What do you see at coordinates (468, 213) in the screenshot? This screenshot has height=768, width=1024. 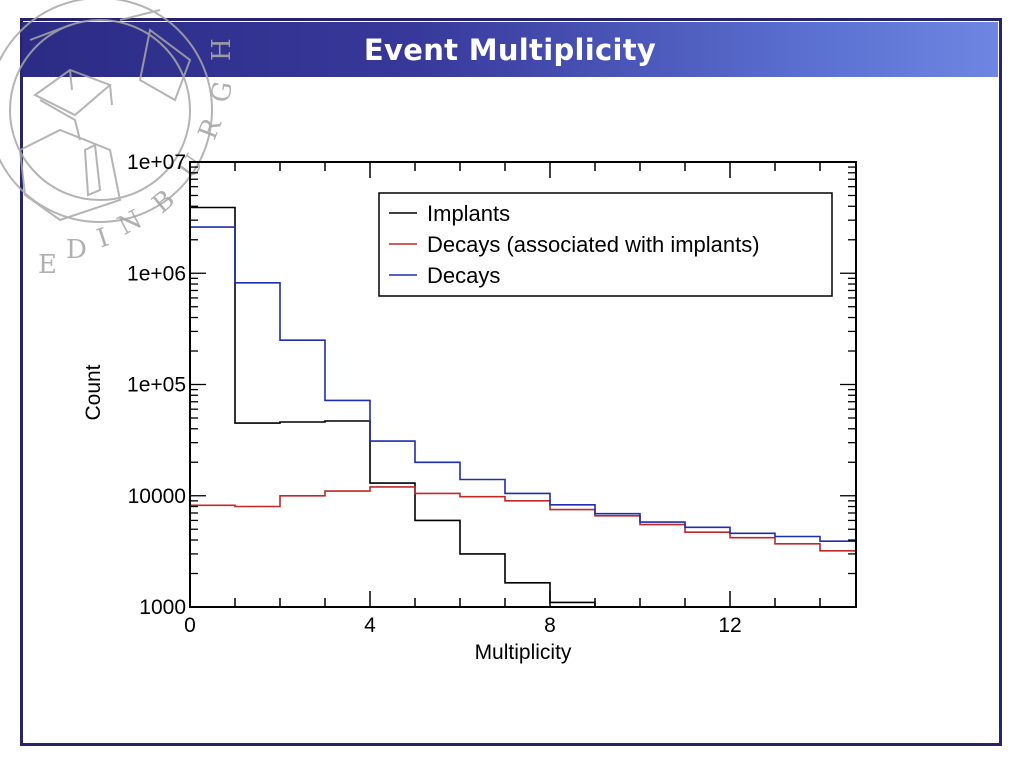 I see `legend-label: Implants` at bounding box center [468, 213].